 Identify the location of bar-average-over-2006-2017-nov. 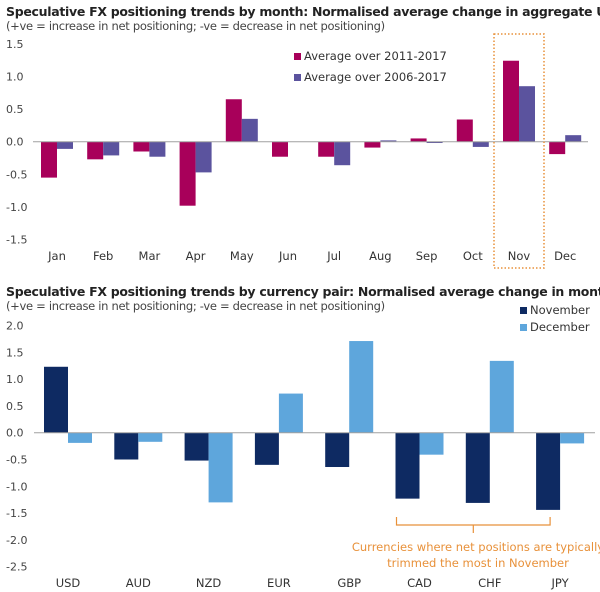
(527, 114).